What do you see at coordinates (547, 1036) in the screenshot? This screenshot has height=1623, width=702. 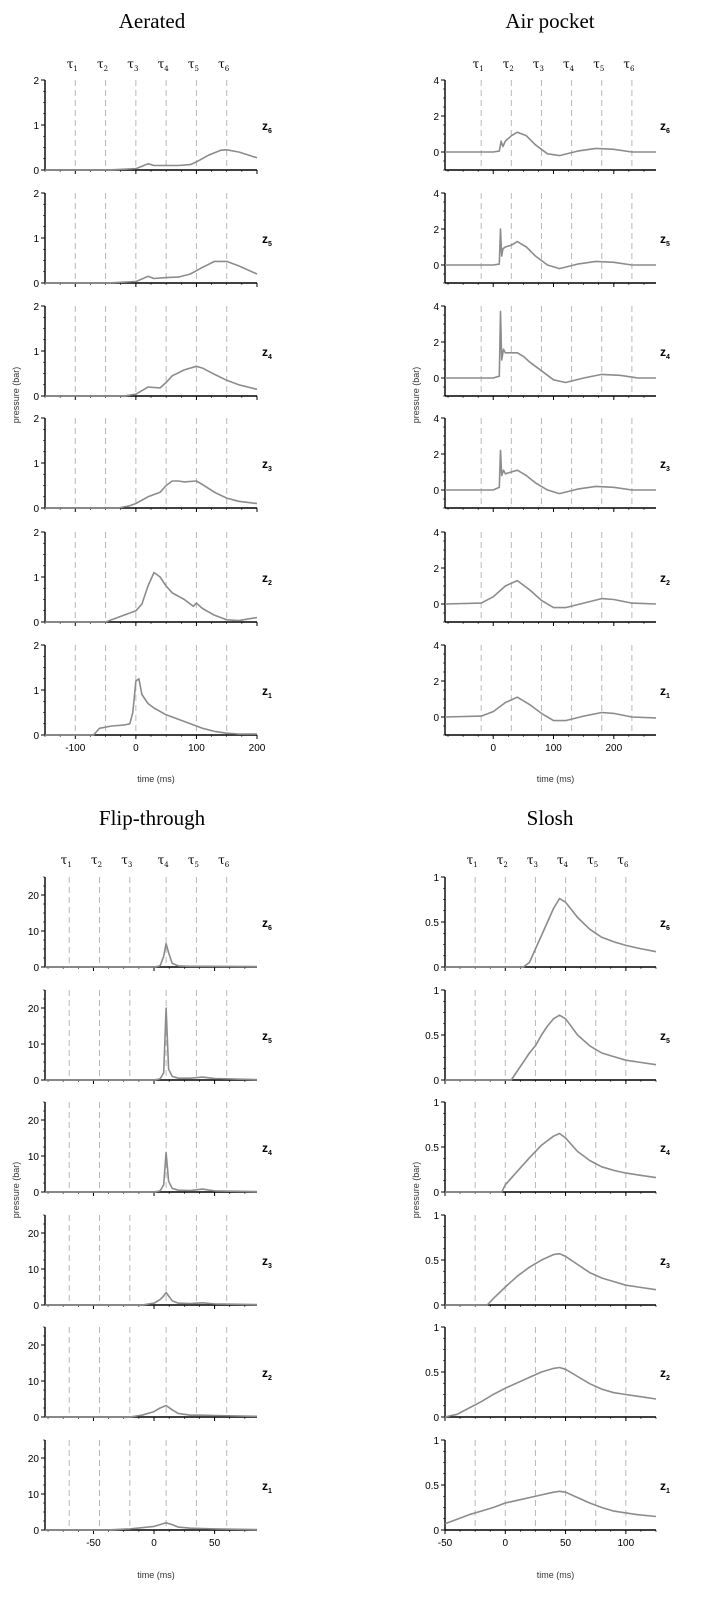 I see `panel-z5: 0 0.5 1 z5` at bounding box center [547, 1036].